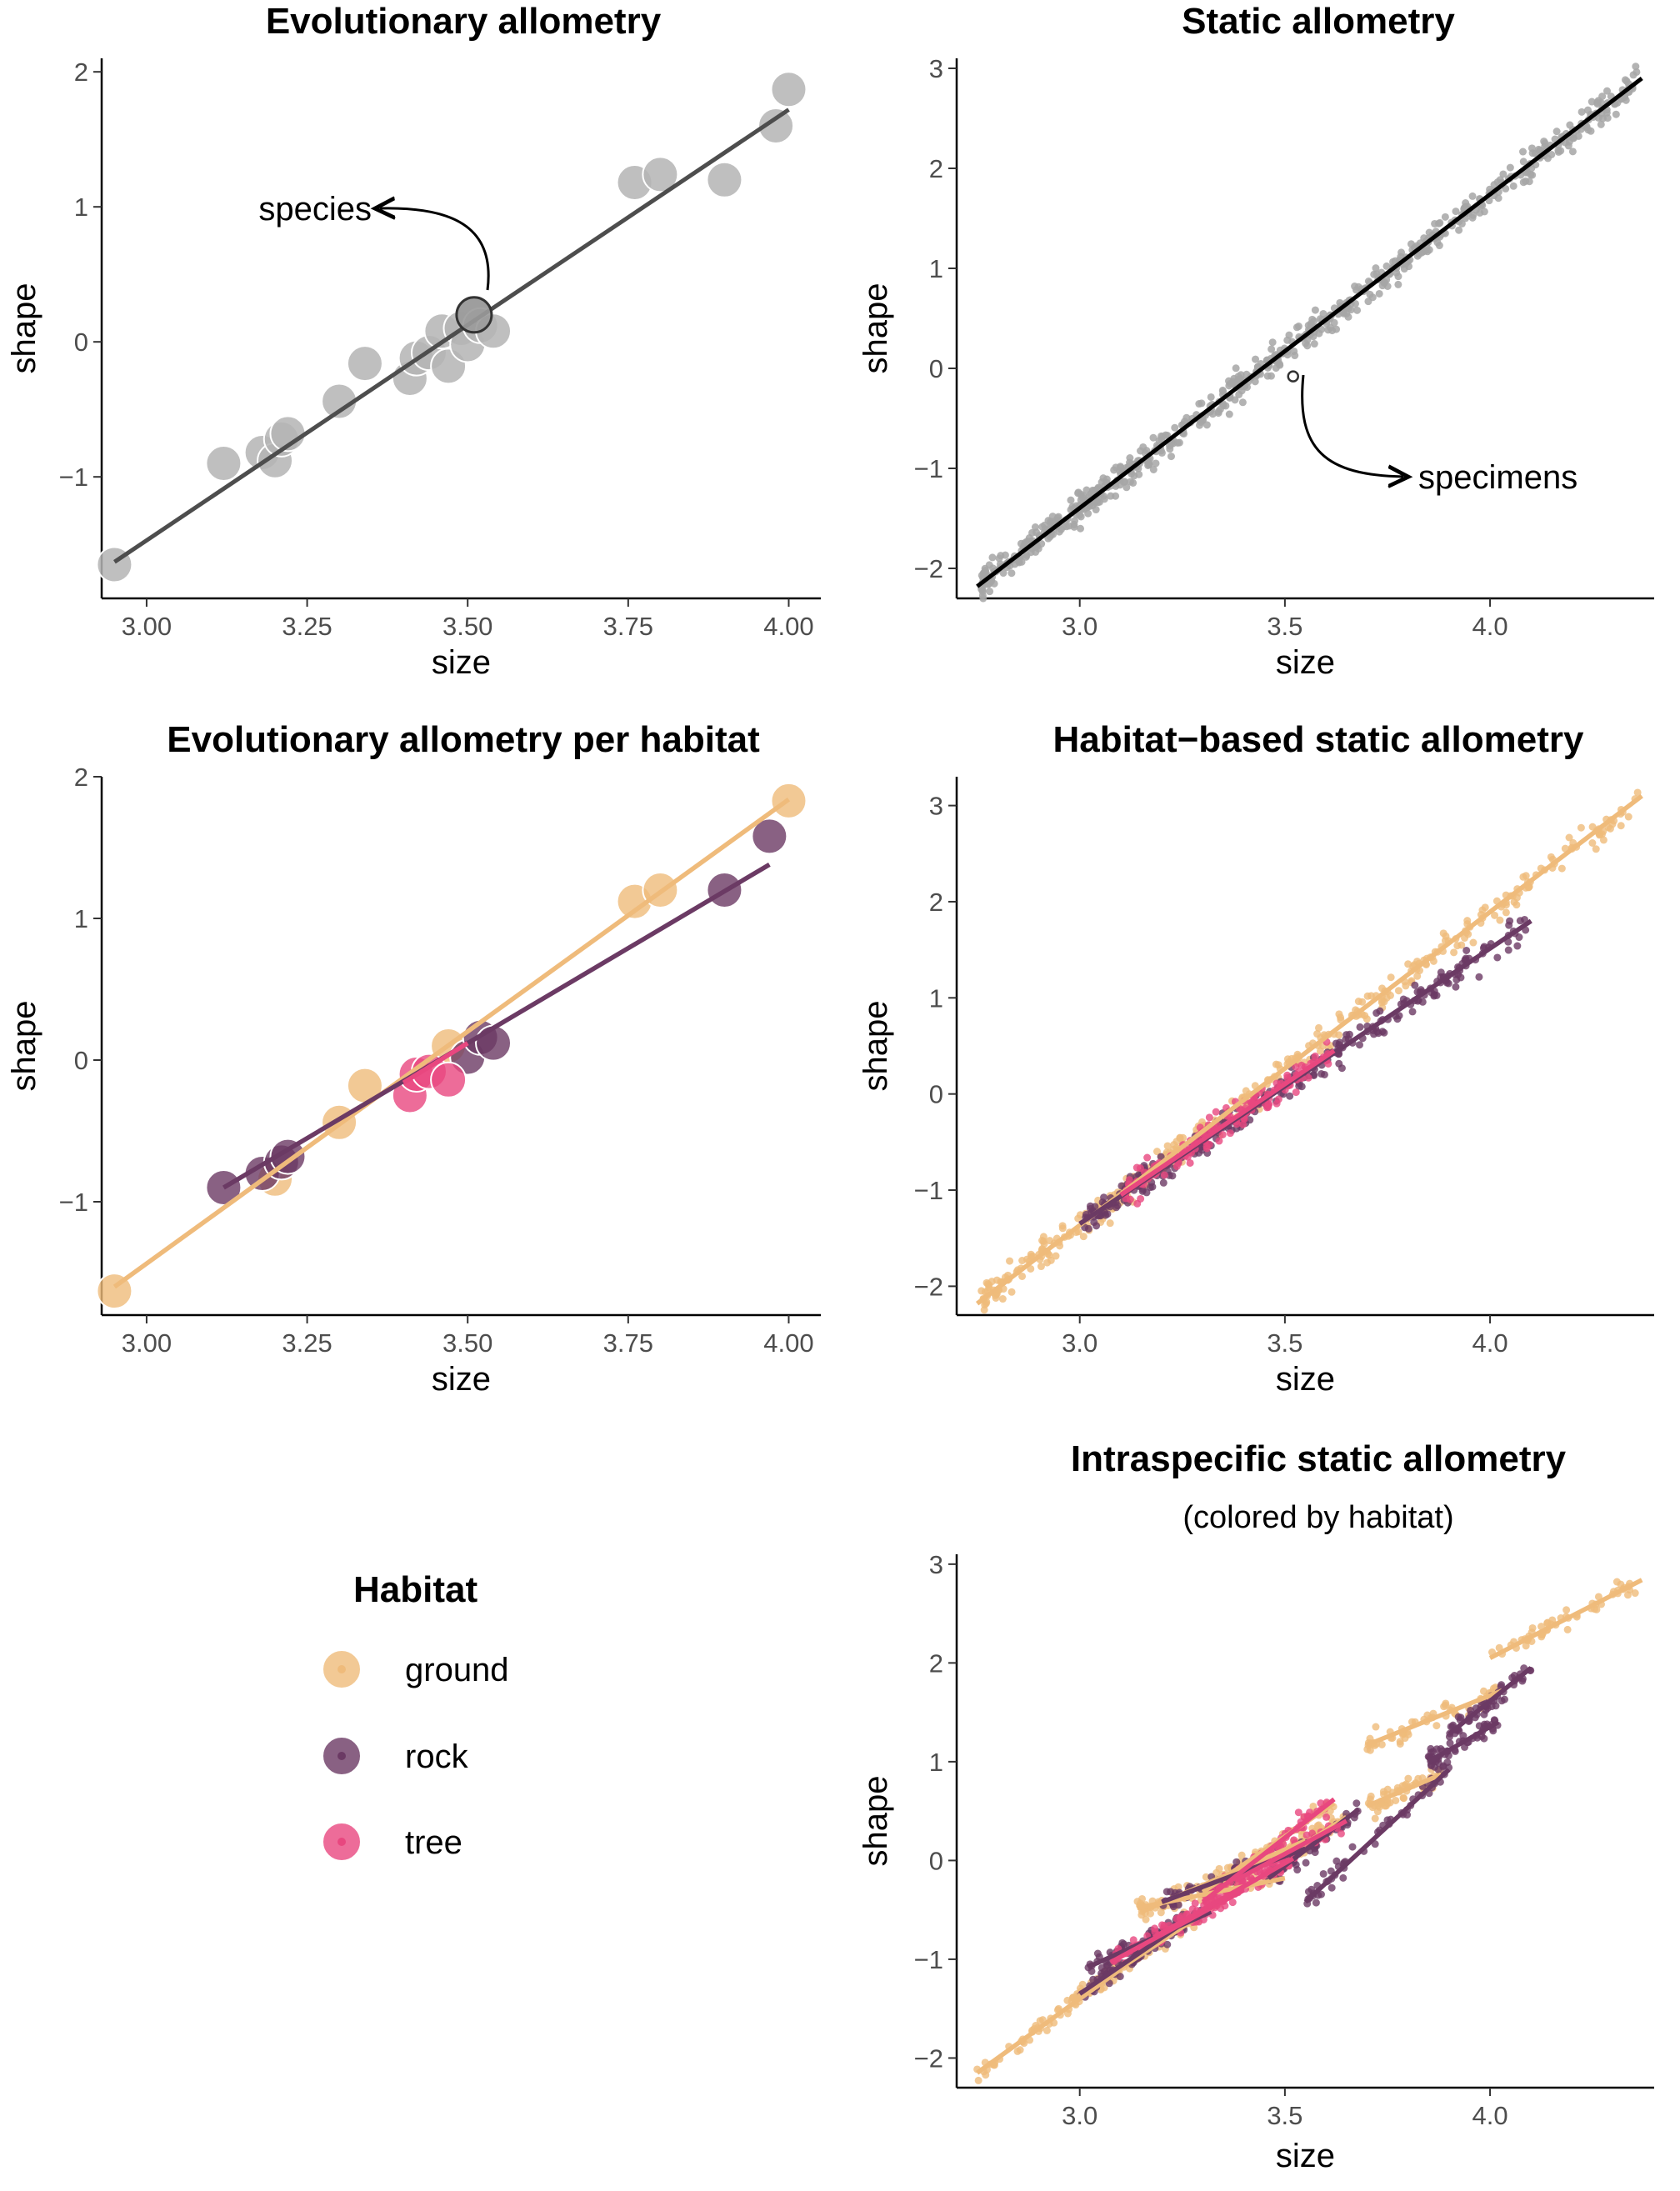 This screenshot has width=1680, height=2191. Describe the element at coordinates (474, 315) in the screenshot. I see `highlighted-species-point` at that location.